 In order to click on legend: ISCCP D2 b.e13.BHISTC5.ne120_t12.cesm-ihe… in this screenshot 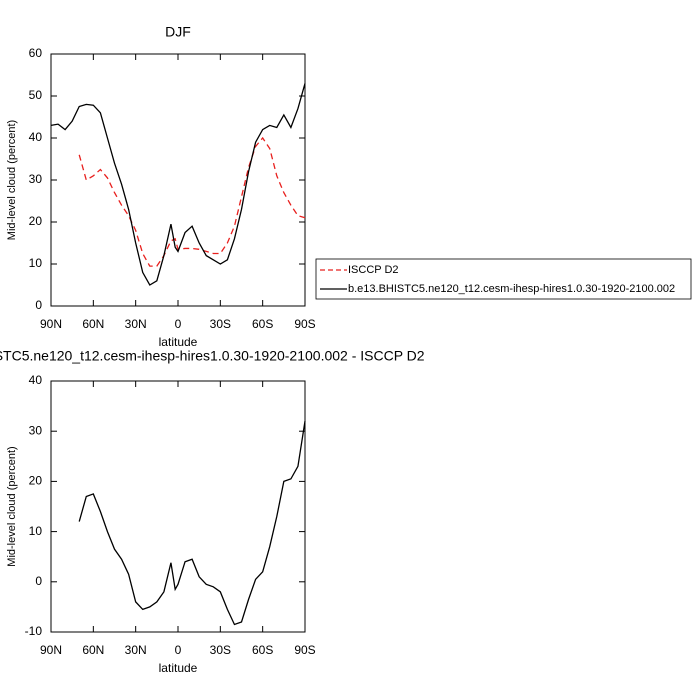, I will do `click(503, 279)`.